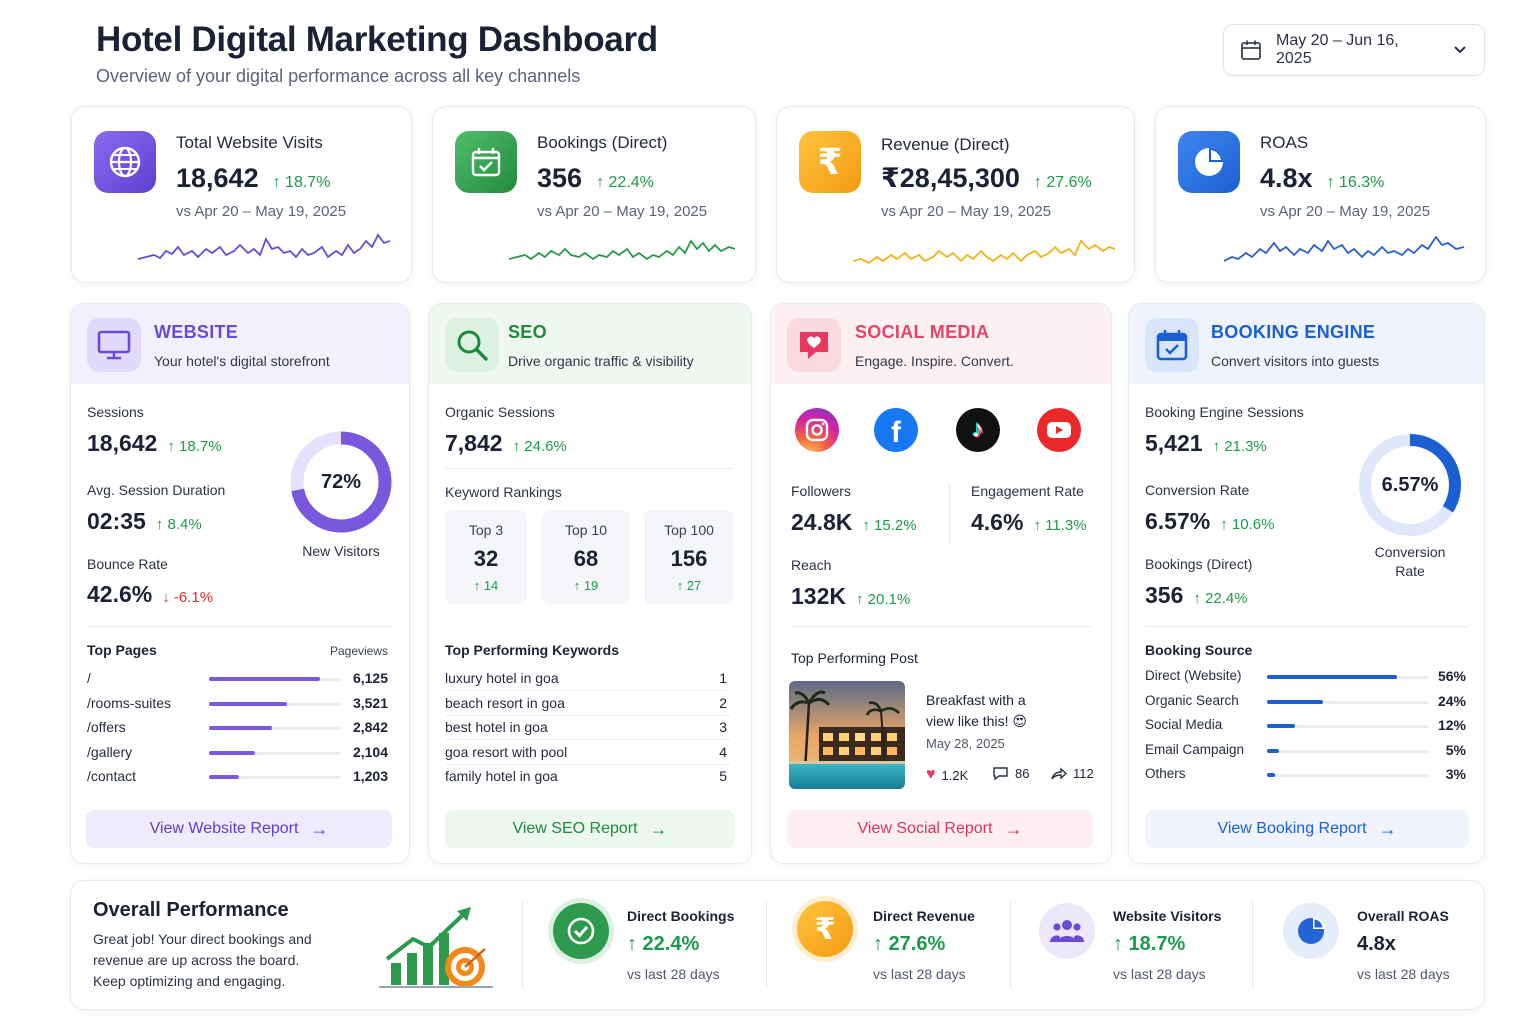  Describe the element at coordinates (1224, 412) in the screenshot. I see `metric-label: Booking Engine Sessions` at that location.